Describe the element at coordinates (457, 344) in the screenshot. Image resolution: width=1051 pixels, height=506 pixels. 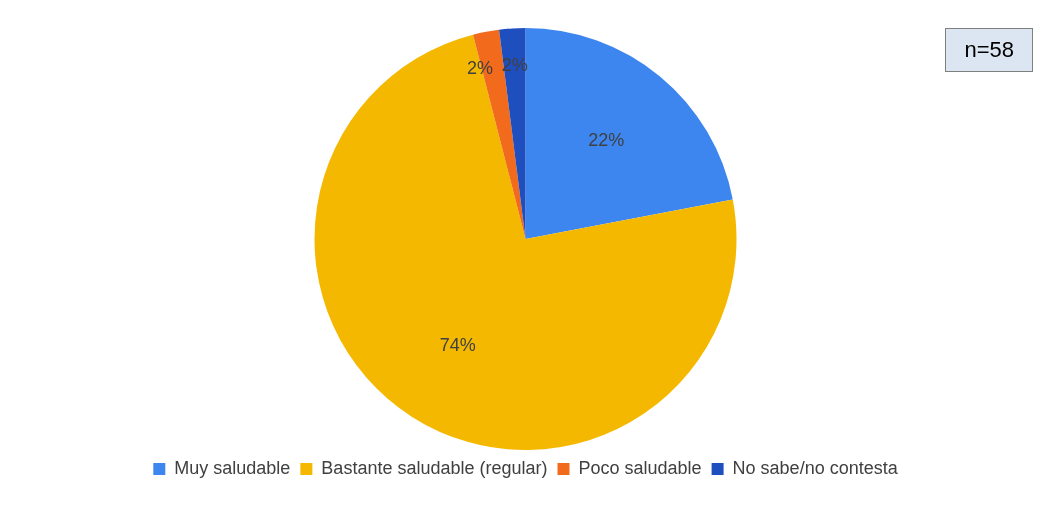
I see `data-label: 74%` at that location.